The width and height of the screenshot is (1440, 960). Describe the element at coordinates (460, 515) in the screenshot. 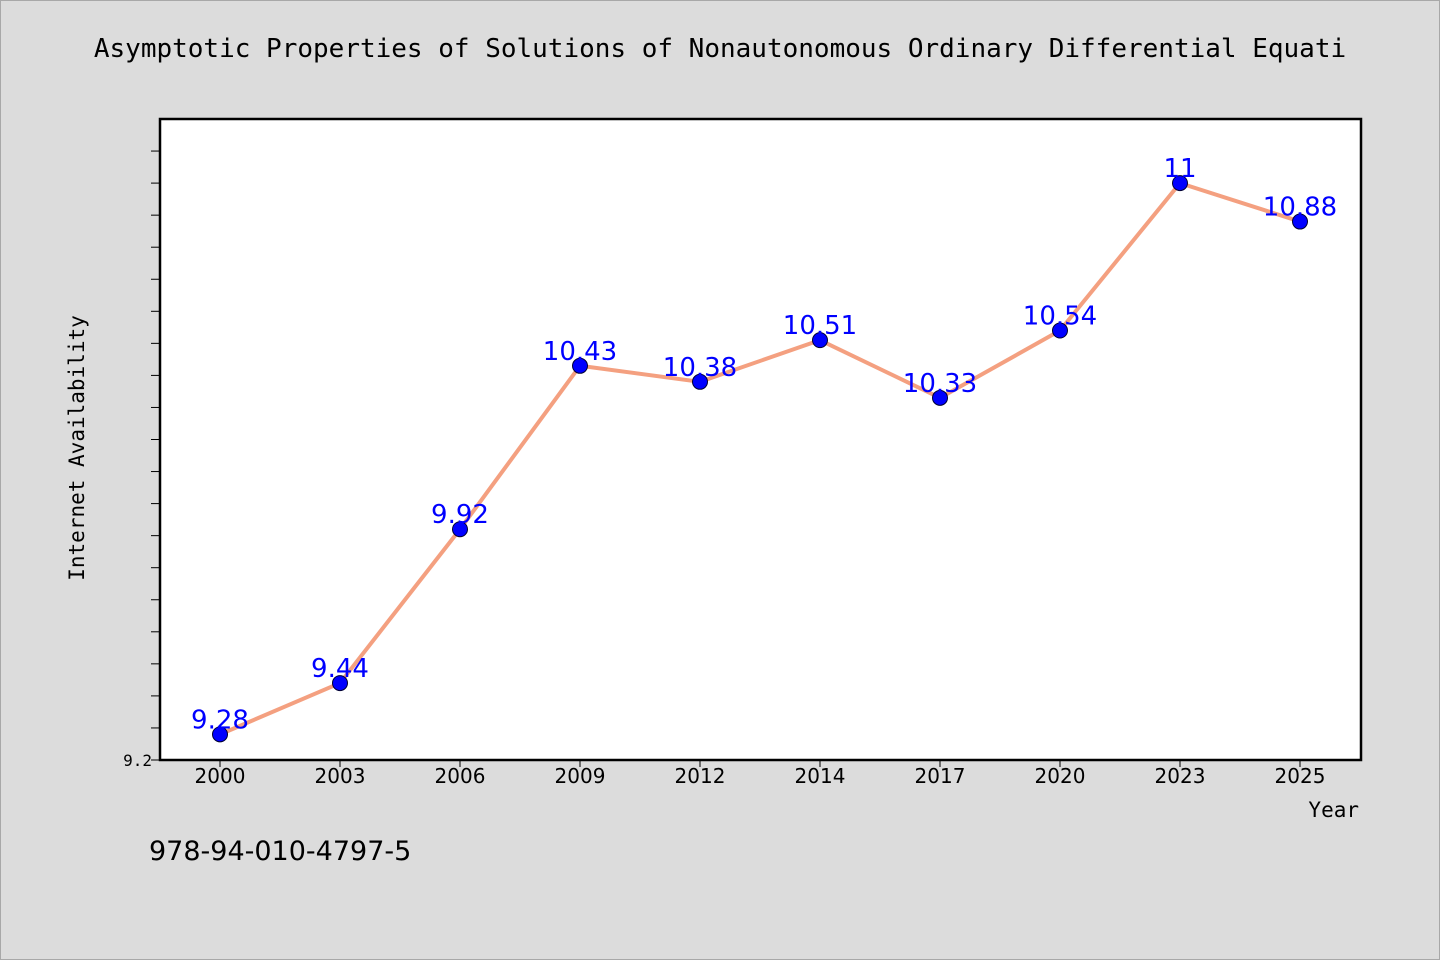

I see `data-label: 9.92` at that location.